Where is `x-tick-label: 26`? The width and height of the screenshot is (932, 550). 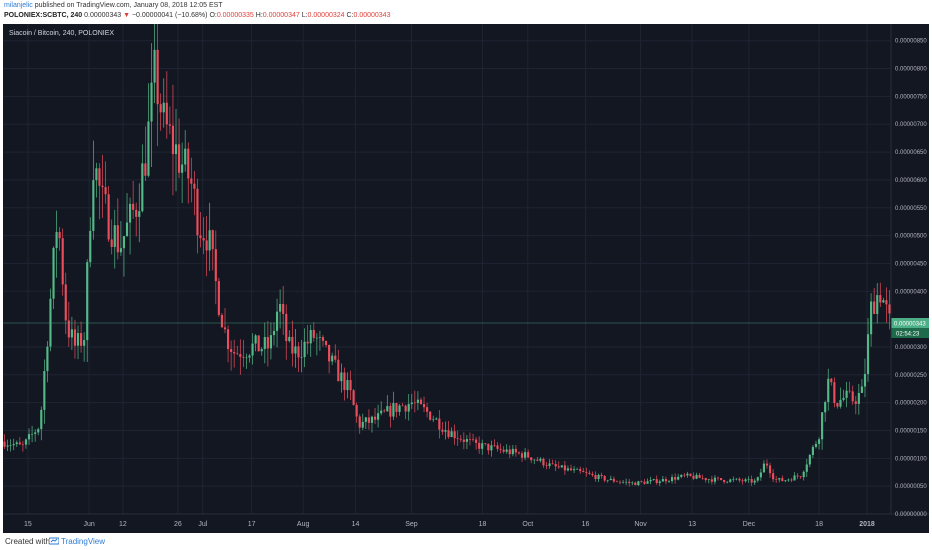 x-tick-label: 26 is located at coordinates (178, 524).